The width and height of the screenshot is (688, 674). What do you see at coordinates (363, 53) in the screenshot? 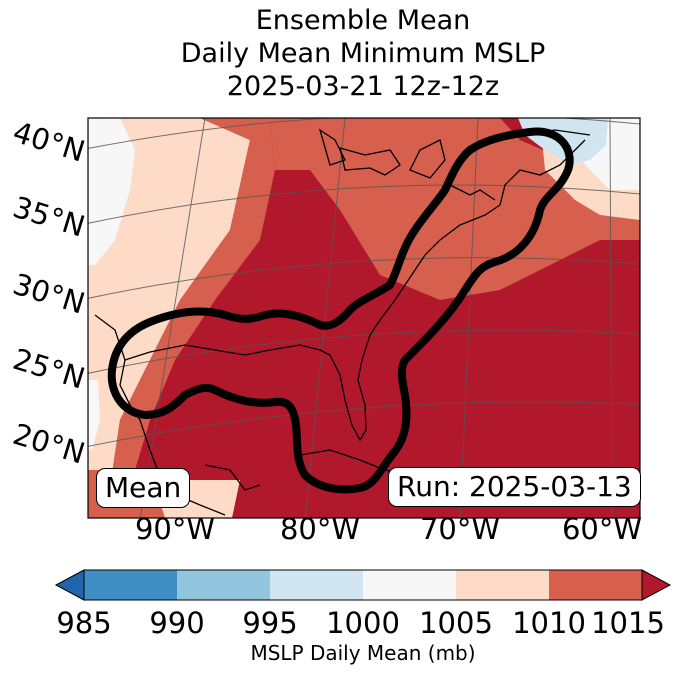
I see `title-line-2: Daily Mean Minimum MSLP` at bounding box center [363, 53].